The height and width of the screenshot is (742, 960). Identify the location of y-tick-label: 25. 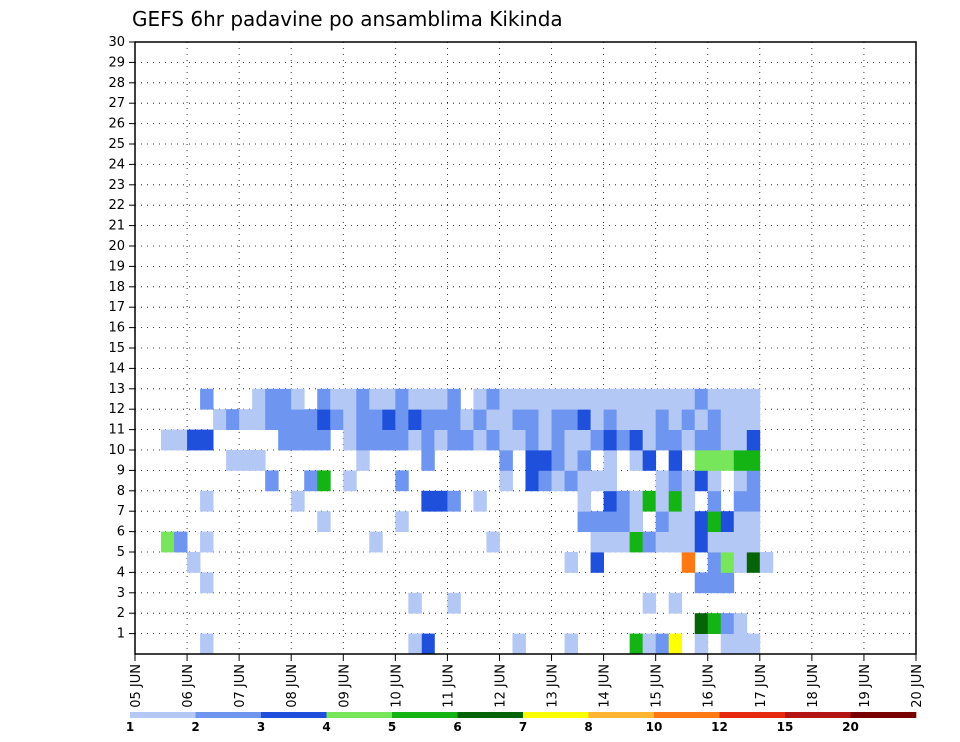
(116, 144).